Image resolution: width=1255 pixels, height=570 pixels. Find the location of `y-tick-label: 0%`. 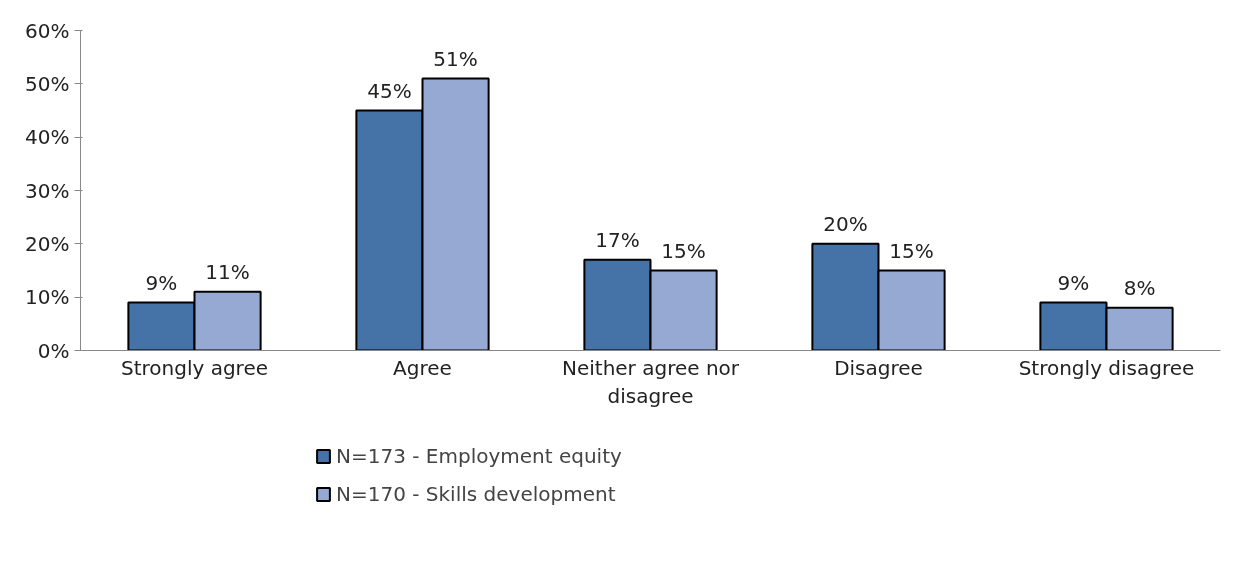

y-tick-label: 0% is located at coordinates (53, 350).